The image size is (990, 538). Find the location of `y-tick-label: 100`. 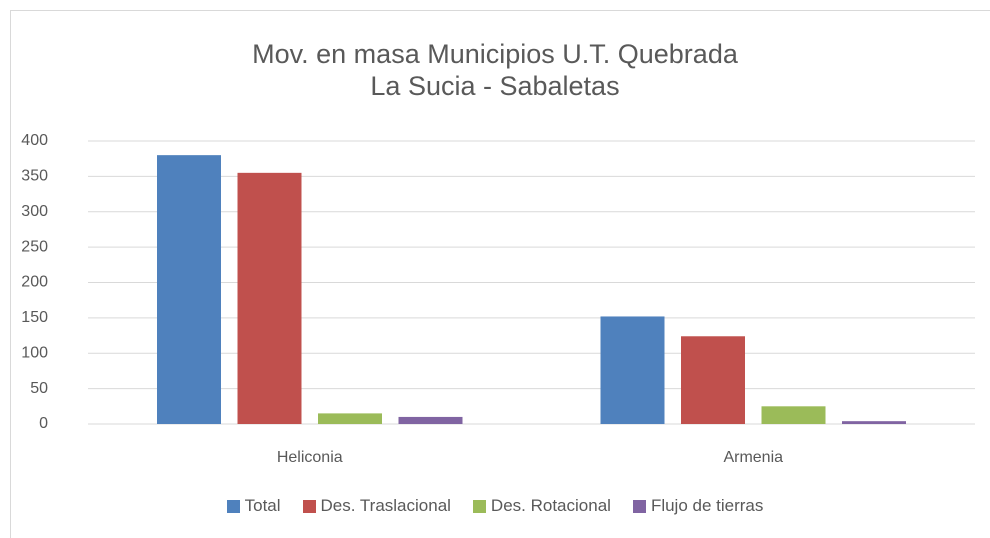

y-tick-label: 100 is located at coordinates (34, 352).